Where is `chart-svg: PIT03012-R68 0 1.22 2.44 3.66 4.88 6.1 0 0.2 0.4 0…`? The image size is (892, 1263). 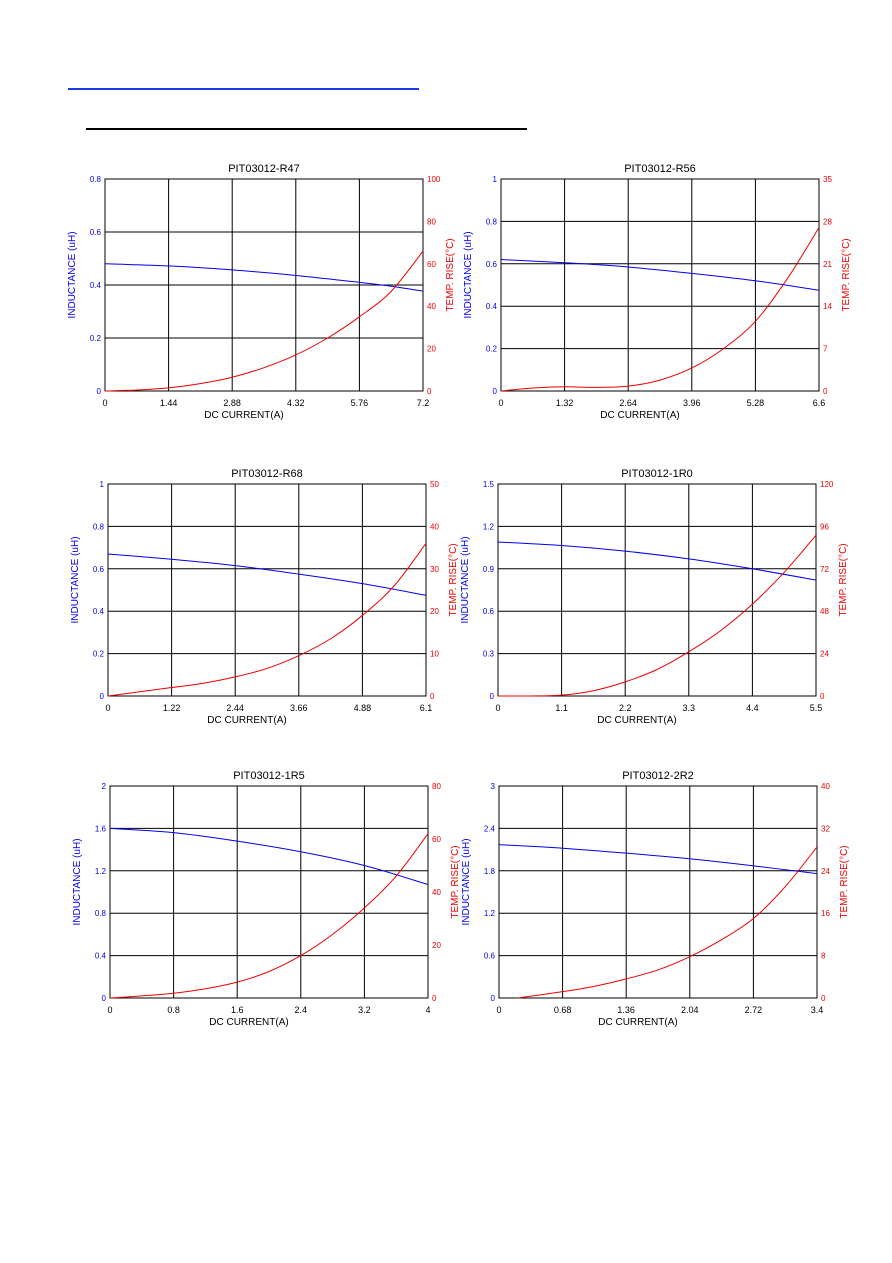 chart-svg: PIT03012-R68 0 1.22 2.44 3.66 4.88 6.1 0 0.2 0.4 0… is located at coordinates (264, 597).